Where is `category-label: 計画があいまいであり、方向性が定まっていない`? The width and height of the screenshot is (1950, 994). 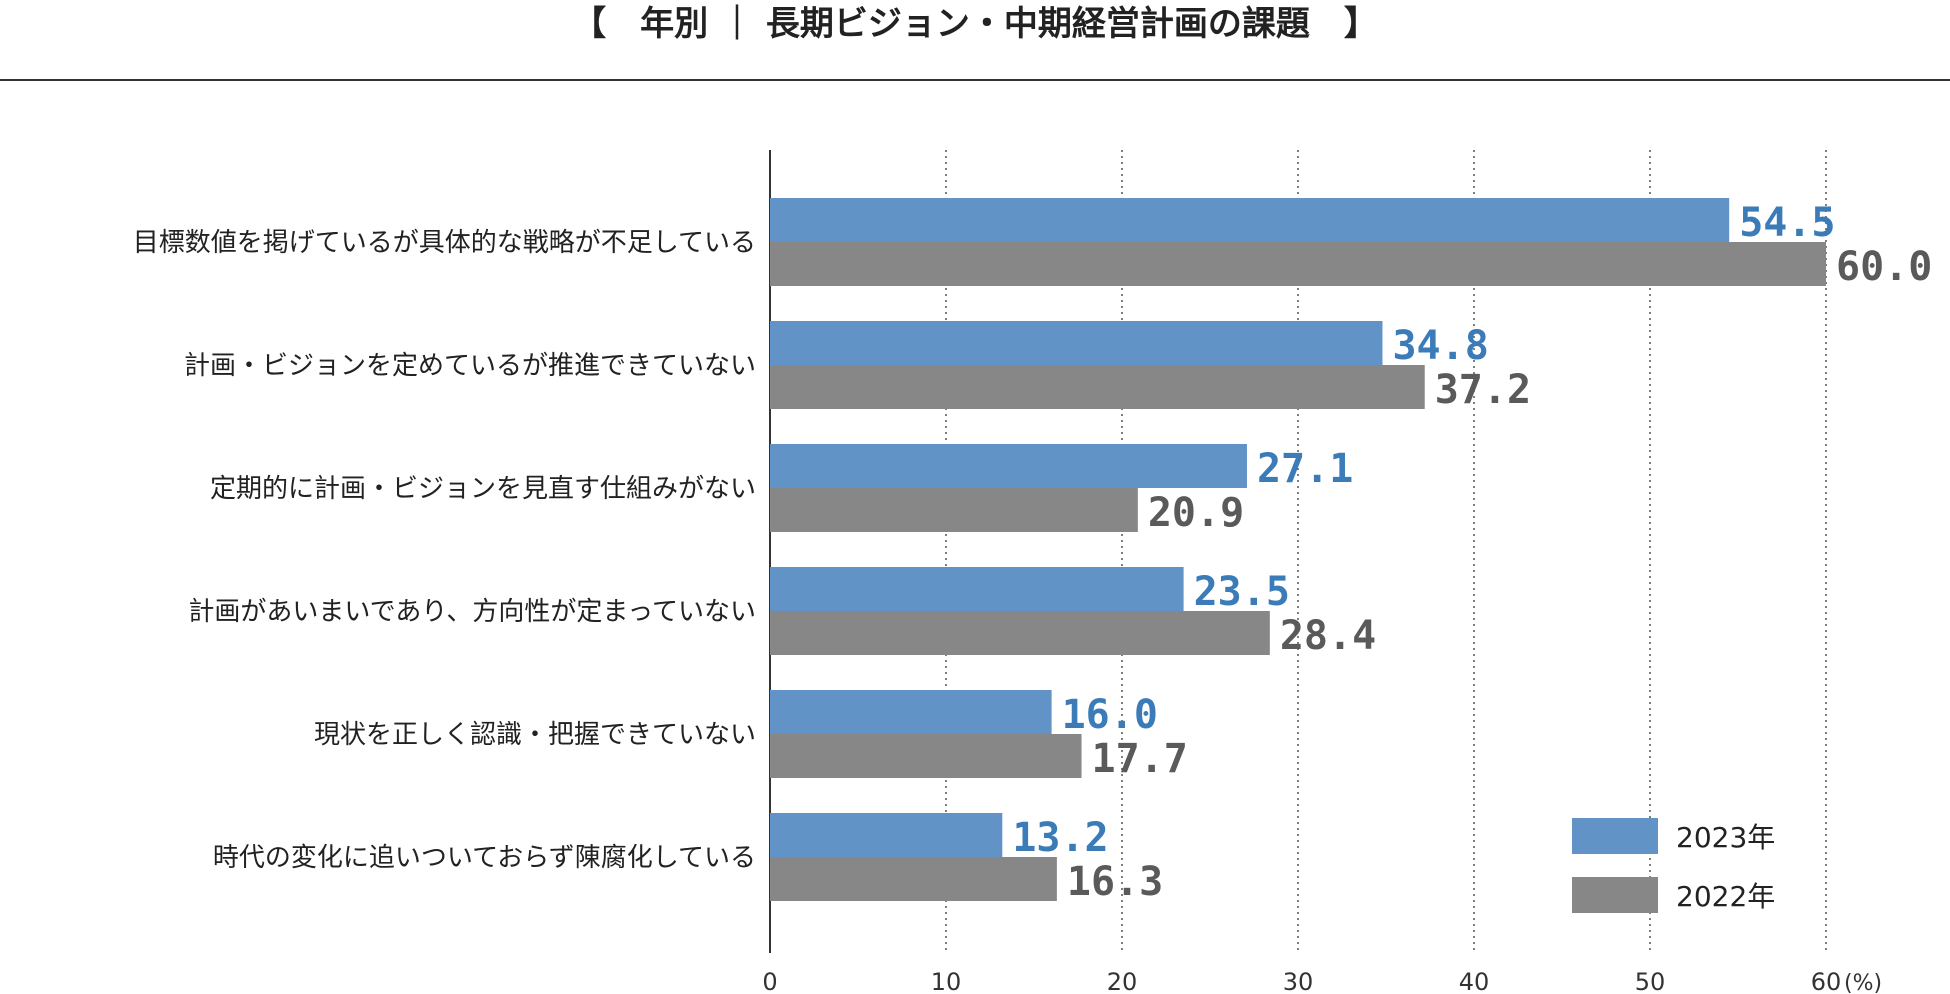 category-label: 計画があいまいであり、方向性が定まっていない is located at coordinates (472, 612).